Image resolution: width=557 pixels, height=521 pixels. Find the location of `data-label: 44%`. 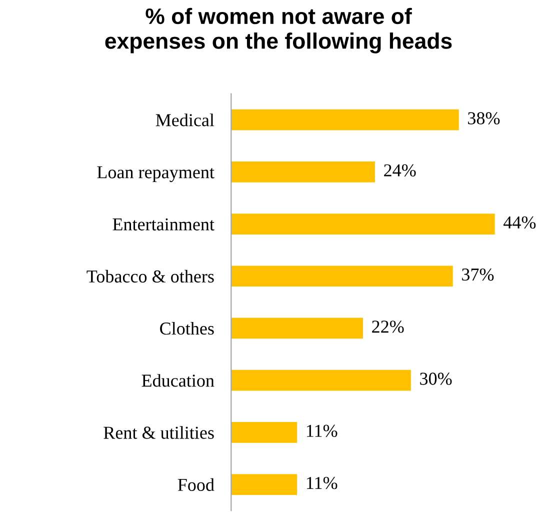

data-label: 44% is located at coordinates (519, 222).